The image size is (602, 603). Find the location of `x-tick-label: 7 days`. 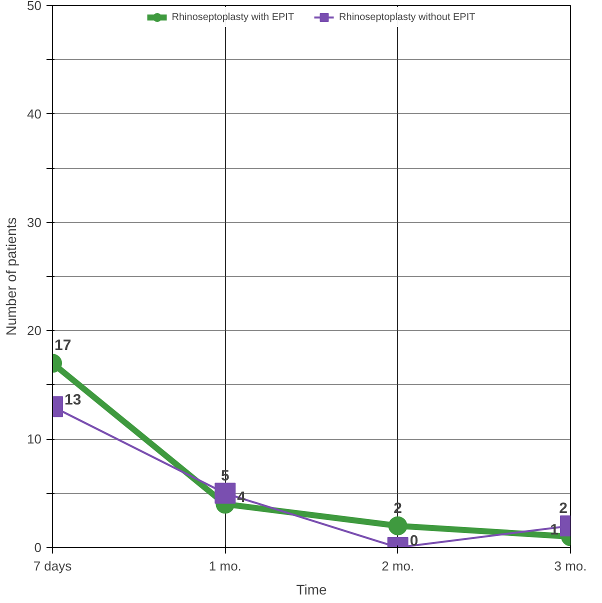

x-tick-label: 7 days is located at coordinates (52, 566).